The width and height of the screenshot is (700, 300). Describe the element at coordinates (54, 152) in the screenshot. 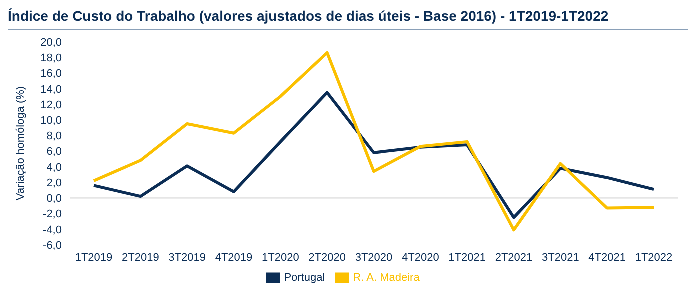

I see `y-tick-label: 6,0` at that location.